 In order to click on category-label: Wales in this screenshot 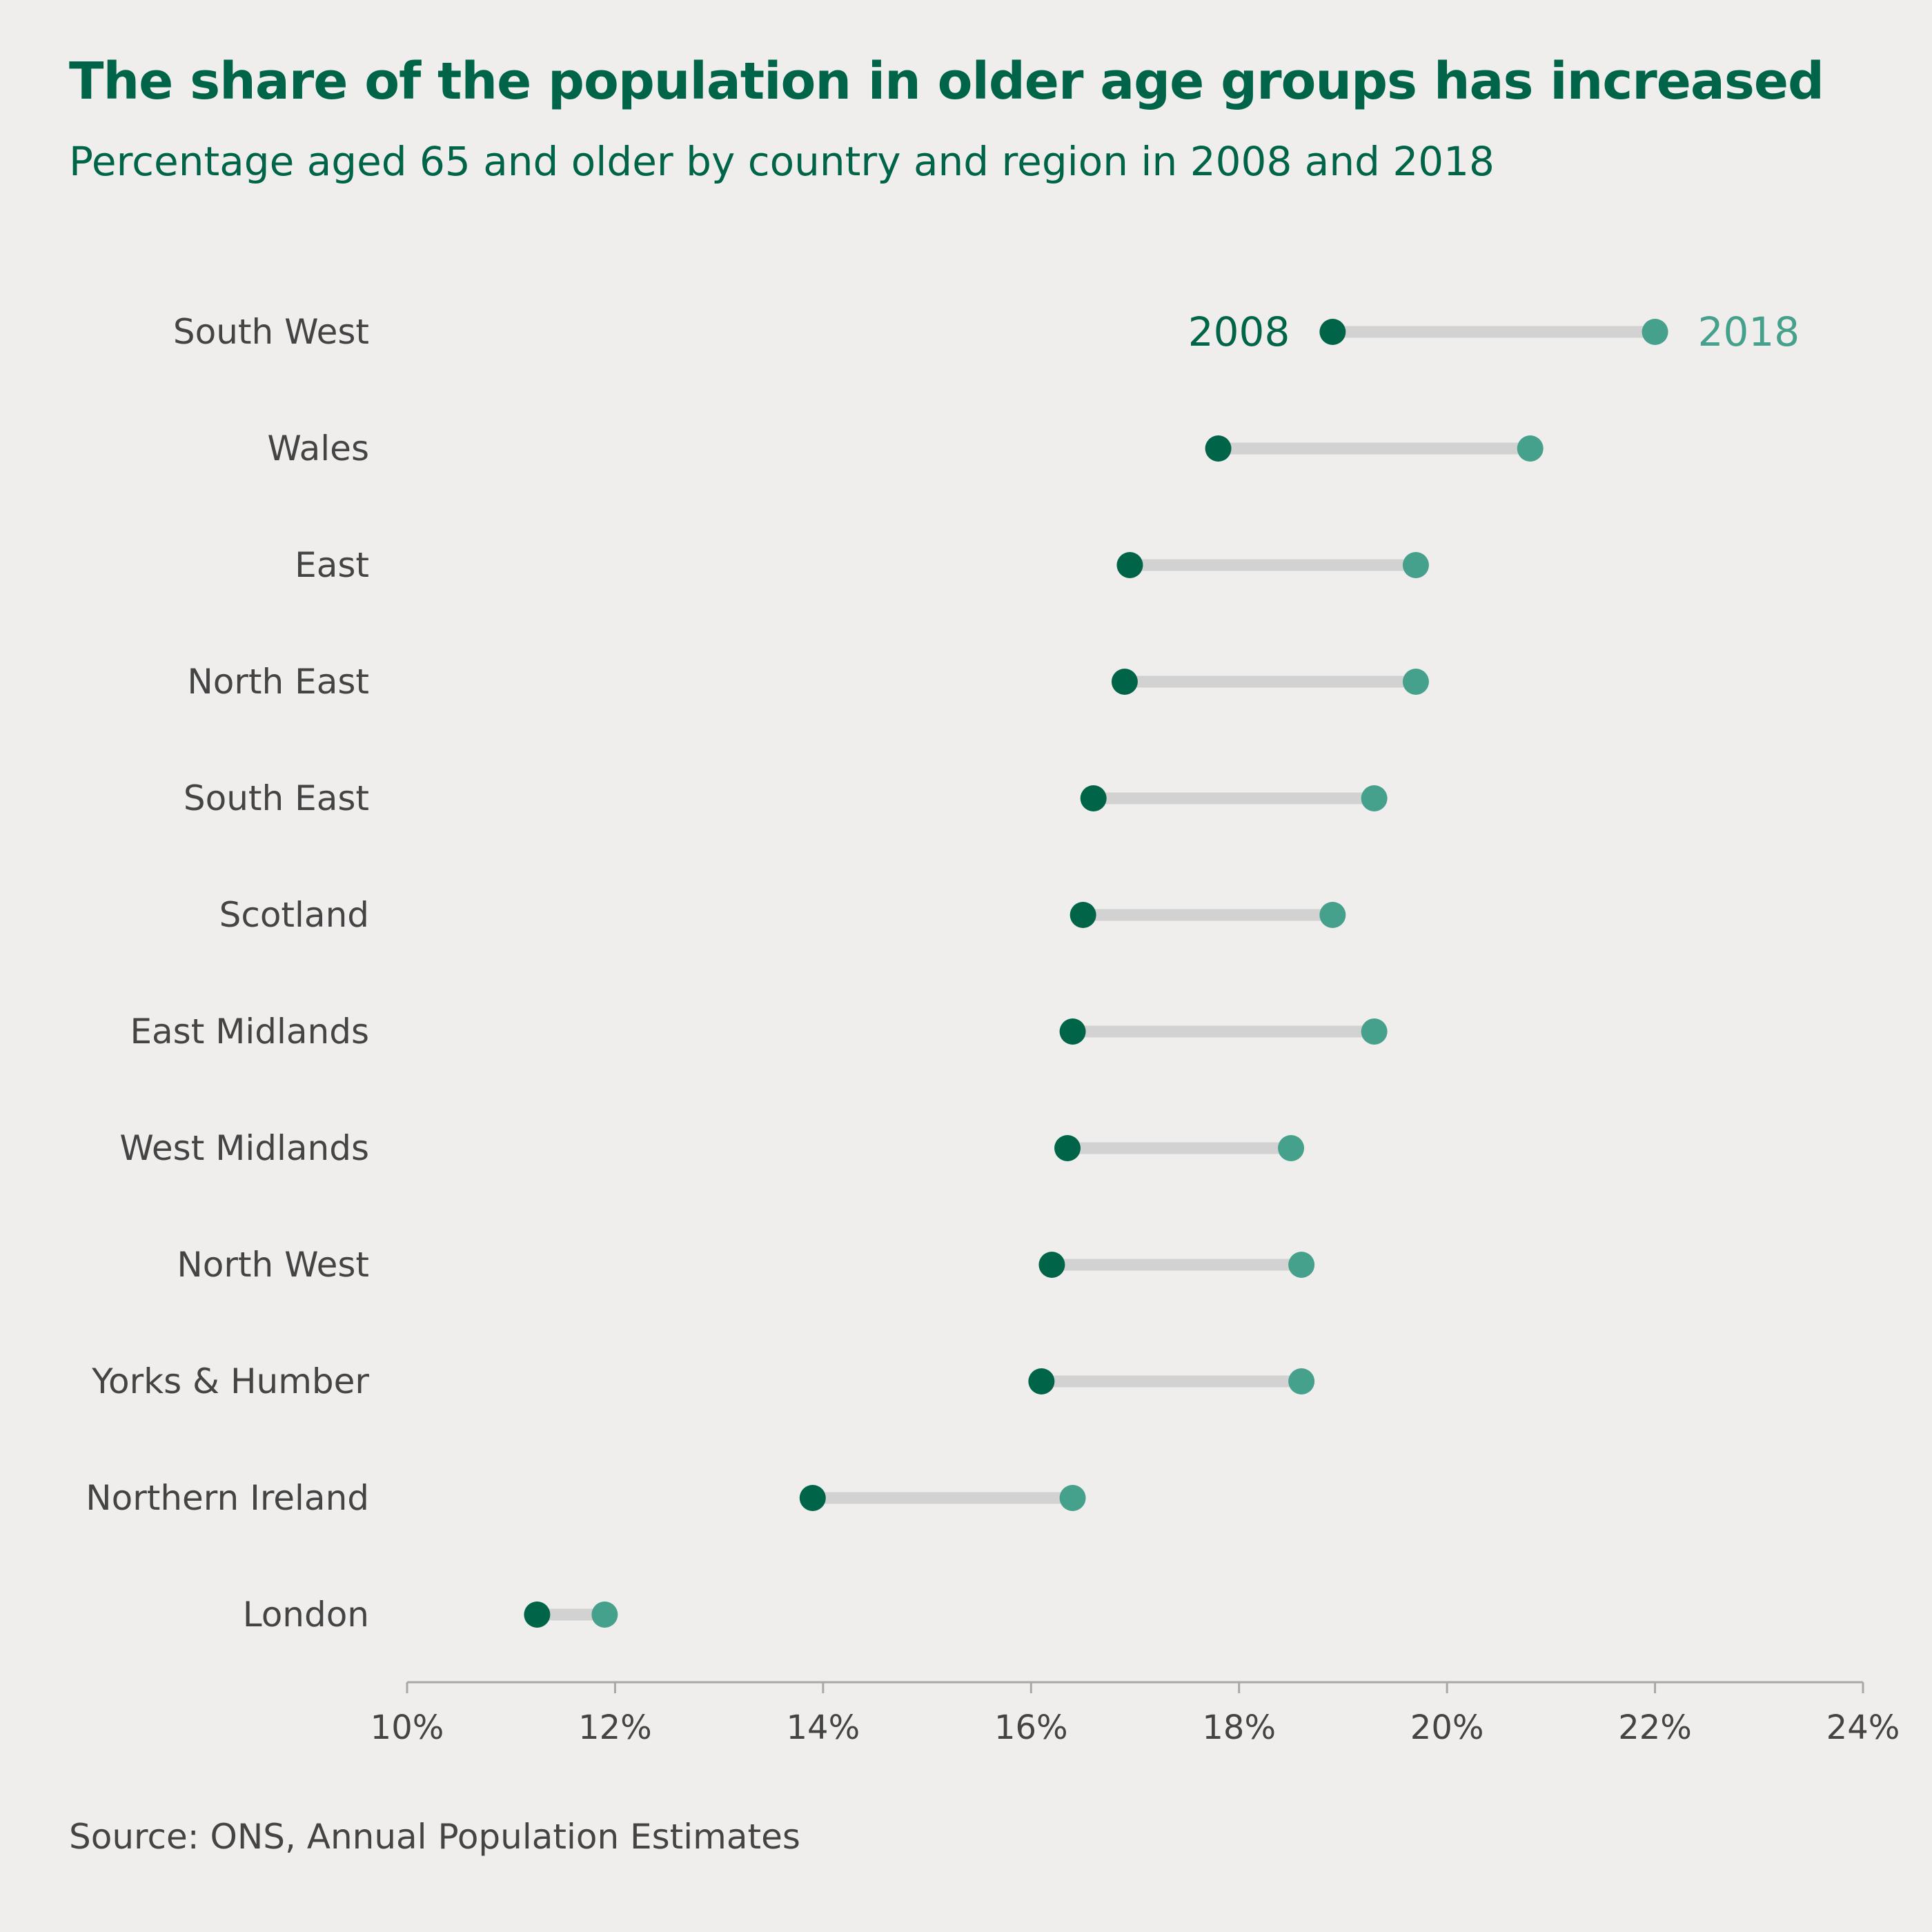, I will do `click(318, 448)`.